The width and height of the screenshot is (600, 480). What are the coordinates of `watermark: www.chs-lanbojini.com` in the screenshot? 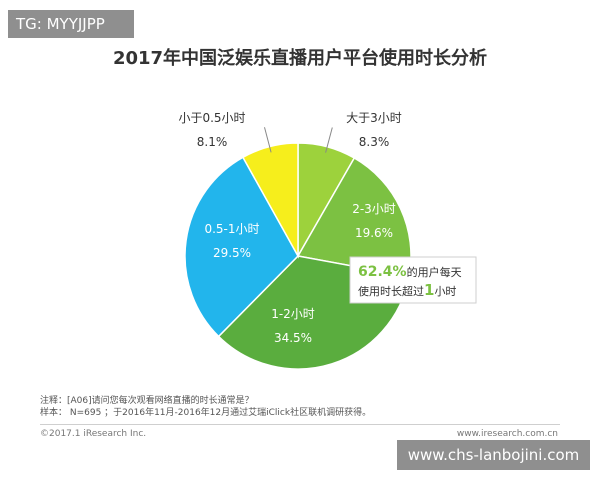 It's located at (493, 455).